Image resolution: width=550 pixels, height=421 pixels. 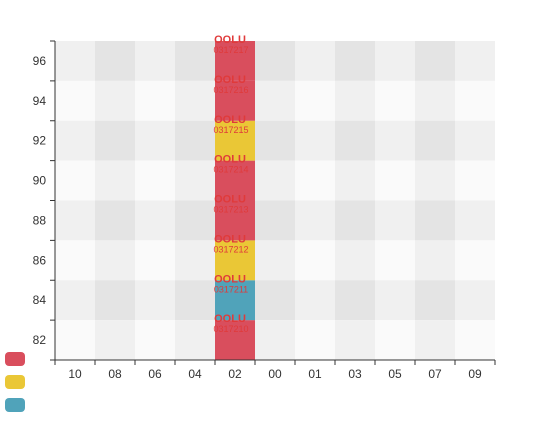 I want to click on legend, so click(x=15, y=386).